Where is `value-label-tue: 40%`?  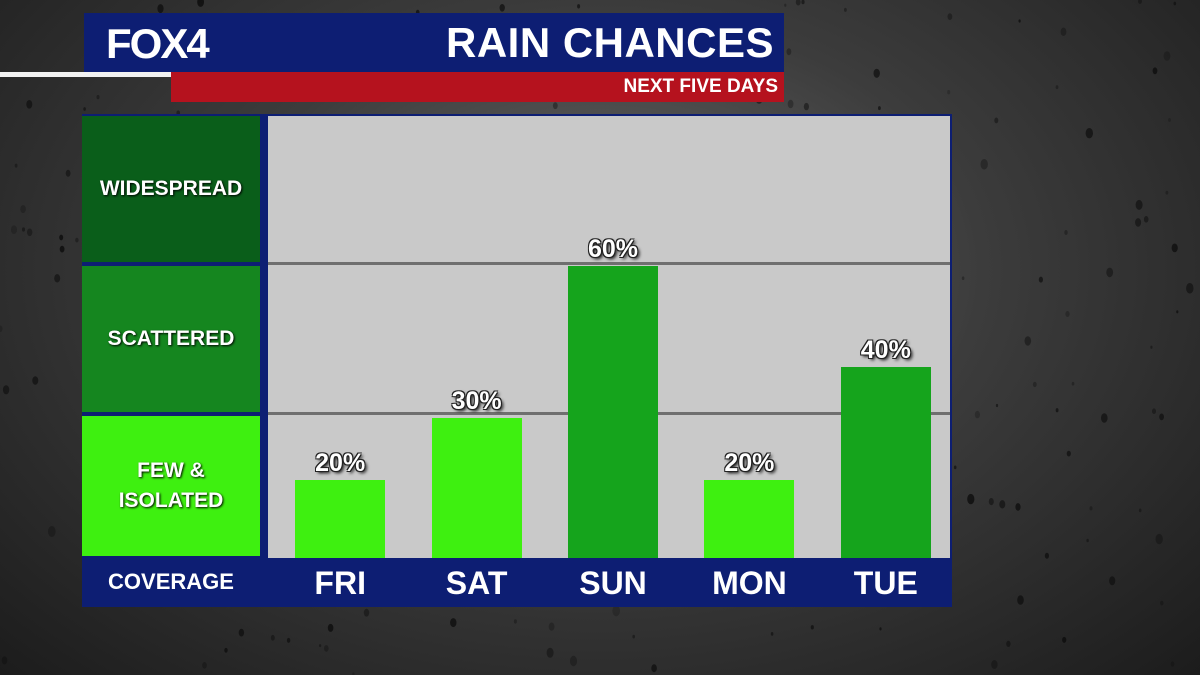
value-label-tue: 40% is located at coordinates (885, 350).